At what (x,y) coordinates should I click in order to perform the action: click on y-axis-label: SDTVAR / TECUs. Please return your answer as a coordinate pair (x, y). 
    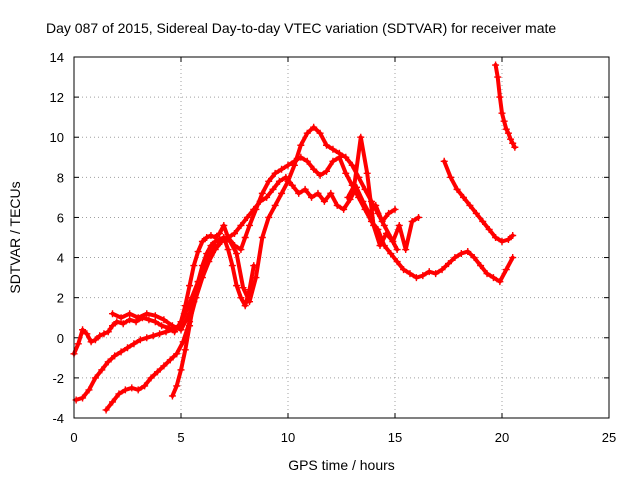
    Looking at the image, I should click on (15, 237).